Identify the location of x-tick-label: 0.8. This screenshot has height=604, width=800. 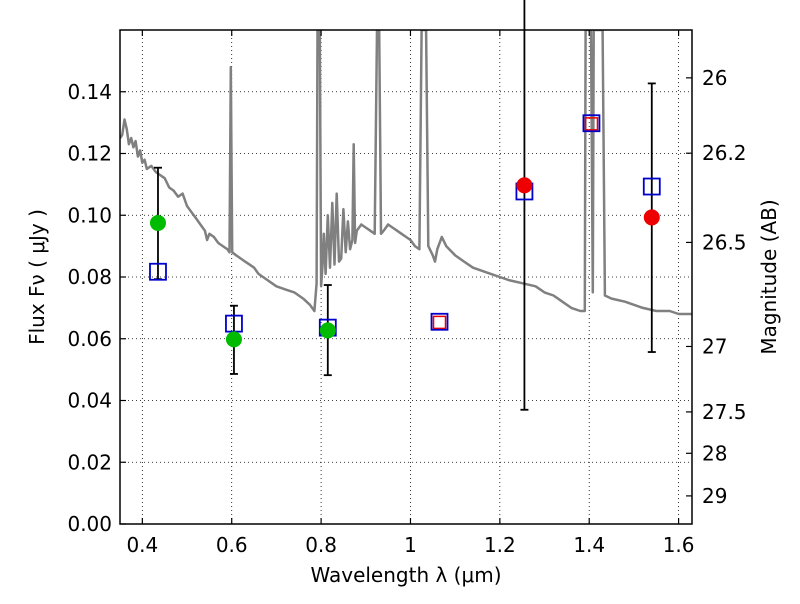
(321, 545).